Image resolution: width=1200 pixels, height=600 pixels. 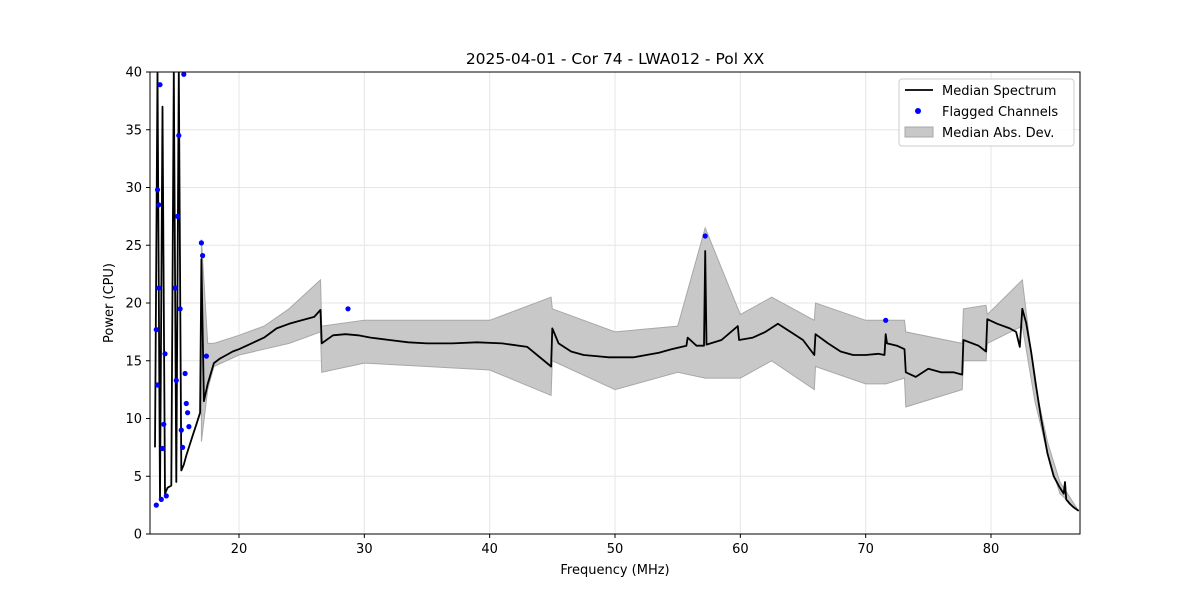 I want to click on legend-flagged-swatch, so click(x=918, y=111).